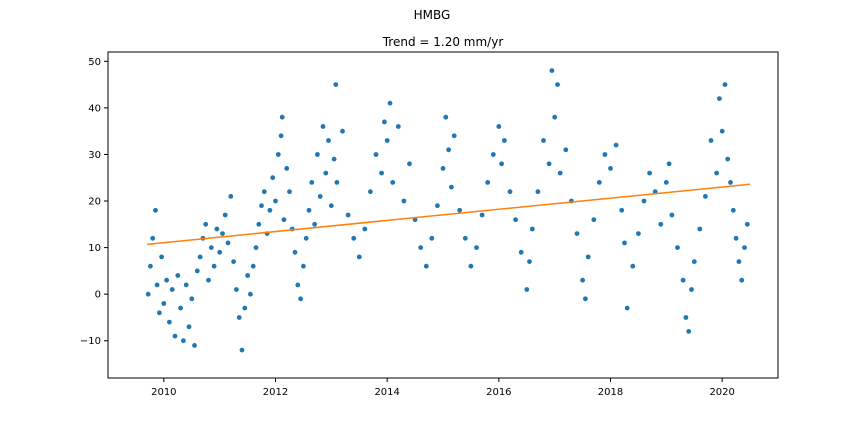 The height and width of the screenshot is (432, 864). What do you see at coordinates (275, 392) in the screenshot?
I see `x-tick-label: 2012` at bounding box center [275, 392].